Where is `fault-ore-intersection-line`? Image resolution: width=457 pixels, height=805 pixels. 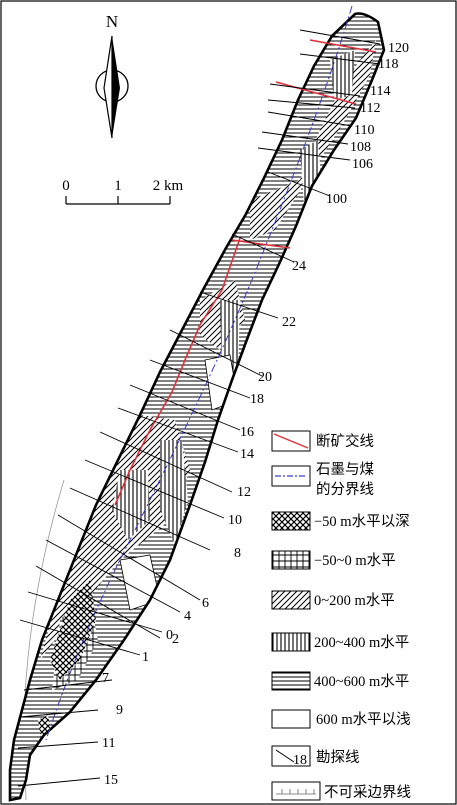 fault-ore-intersection-line is located at coordinates (177, 371).